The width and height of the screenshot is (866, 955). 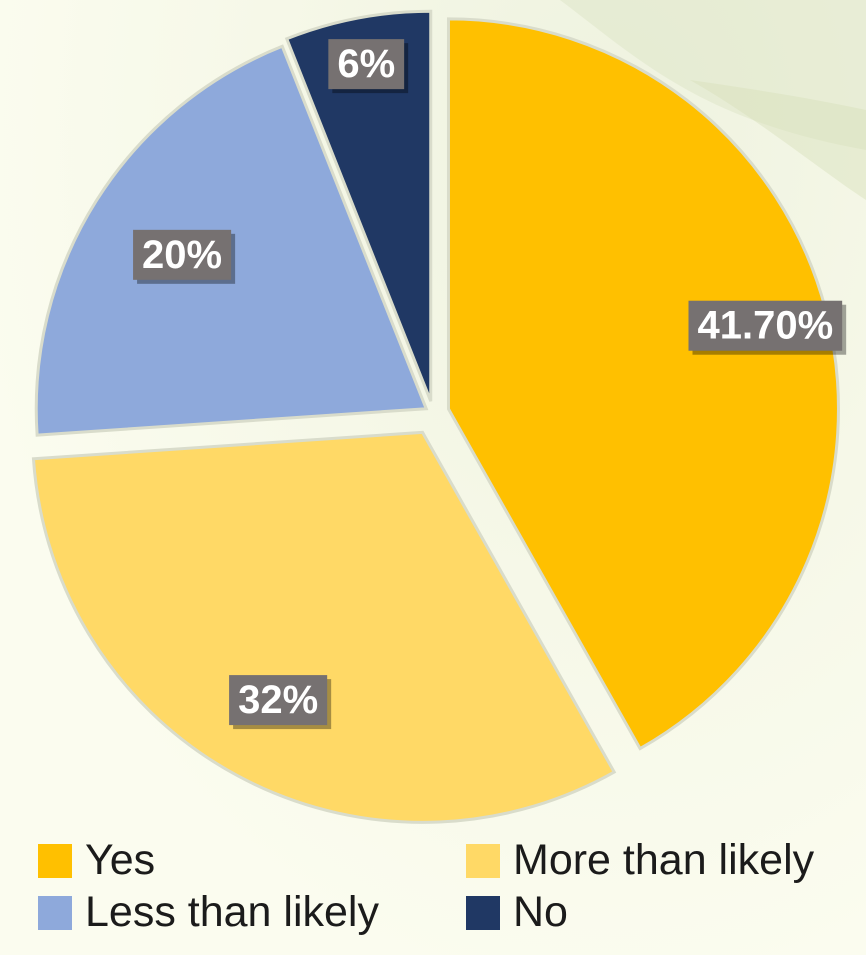 I want to click on data-label-no: 6%, so click(x=366, y=64).